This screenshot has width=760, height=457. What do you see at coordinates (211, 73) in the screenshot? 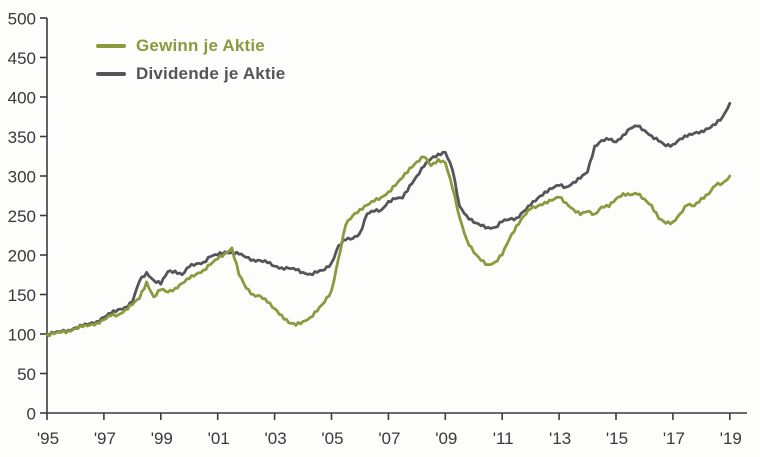
I see `legend-label-dividende: Dividende je Aktie` at bounding box center [211, 73].